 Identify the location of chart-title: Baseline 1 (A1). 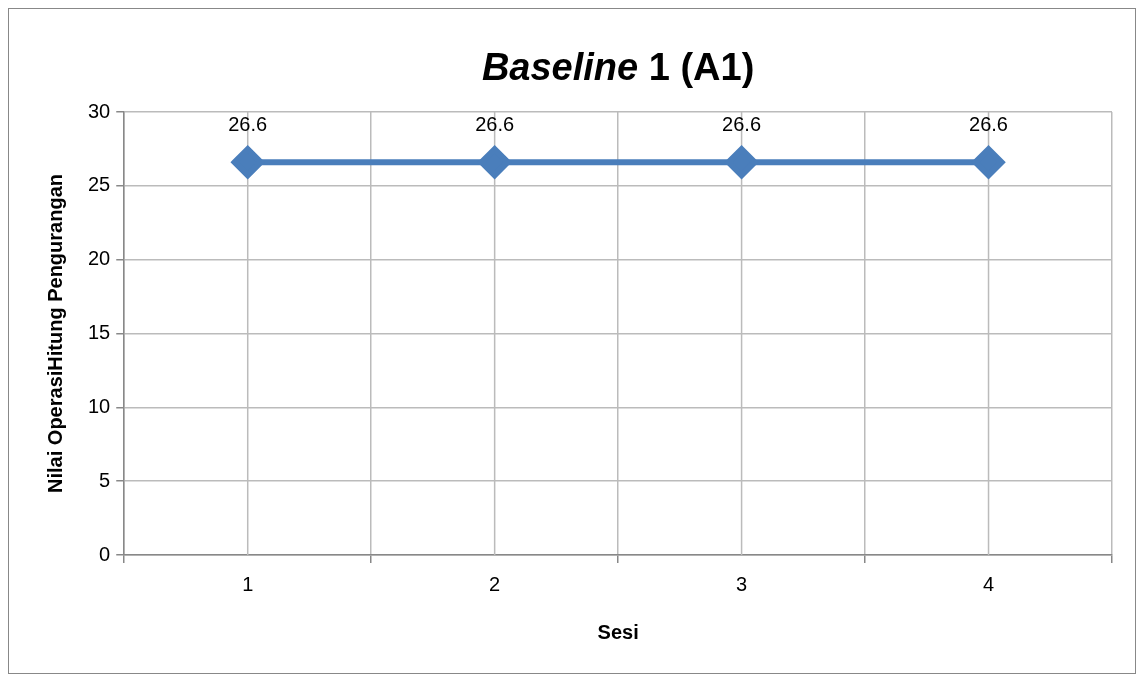
(618, 67).